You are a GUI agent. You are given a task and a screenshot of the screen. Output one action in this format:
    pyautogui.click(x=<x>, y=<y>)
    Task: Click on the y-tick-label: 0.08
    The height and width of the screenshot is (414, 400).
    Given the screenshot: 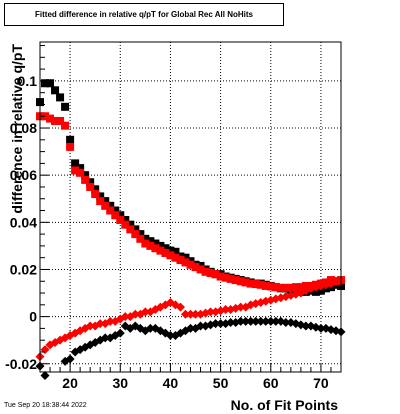 What is the action you would take?
    pyautogui.click(x=23, y=128)
    